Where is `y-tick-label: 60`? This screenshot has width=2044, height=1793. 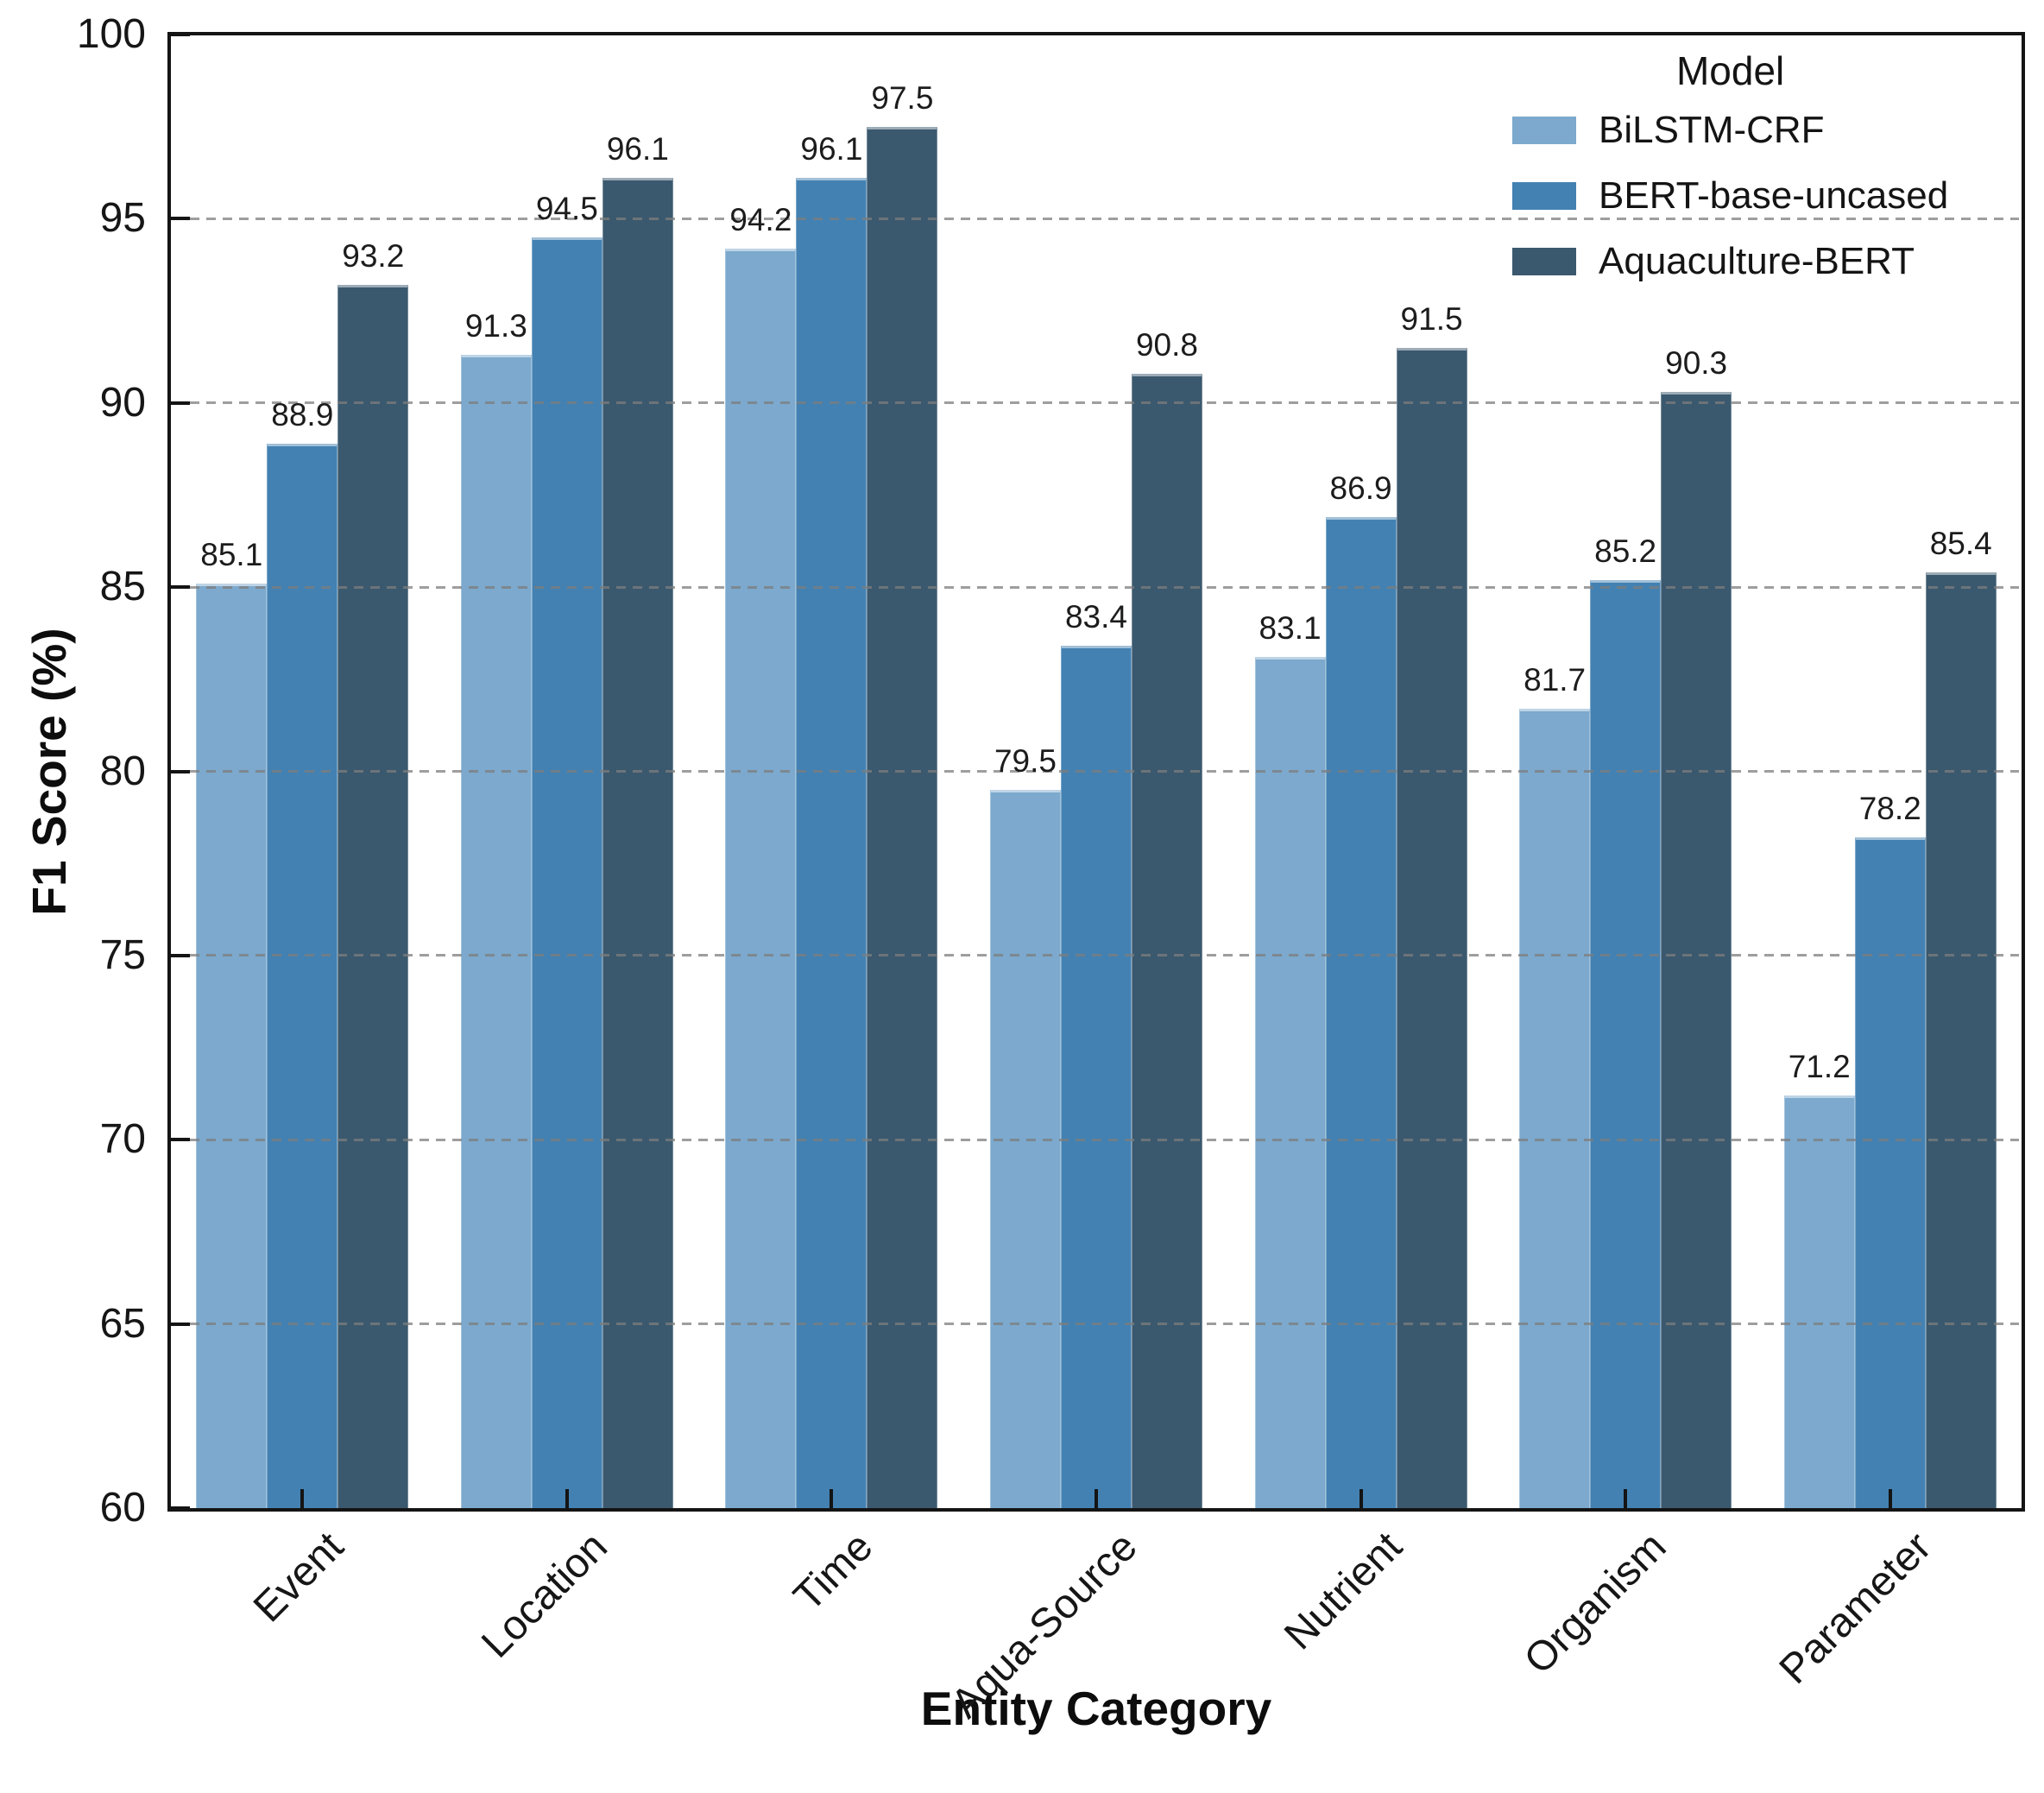
y-tick-label: 60 is located at coordinates (122, 1508).